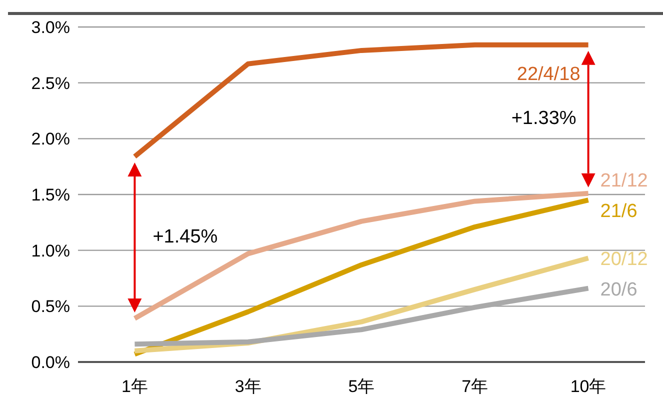  What do you see at coordinates (50, 83) in the screenshot?
I see `y-tick-label: 2.5%` at bounding box center [50, 83].